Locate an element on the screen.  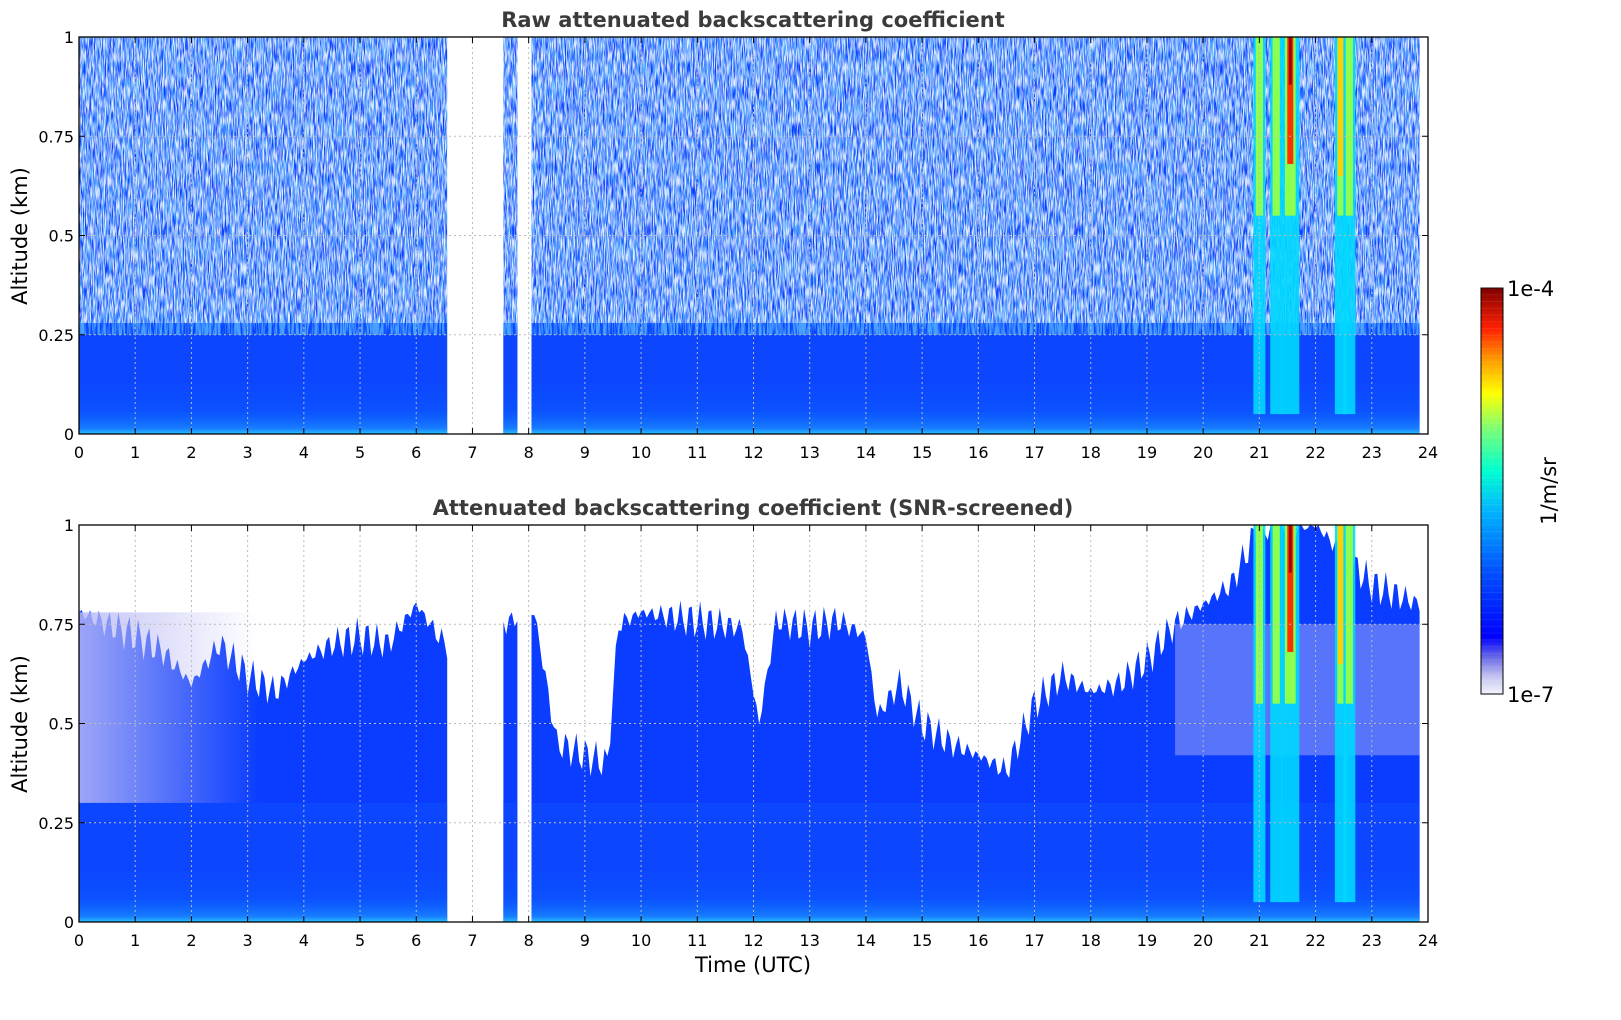
aerosol-patch is located at coordinates (169, 707).